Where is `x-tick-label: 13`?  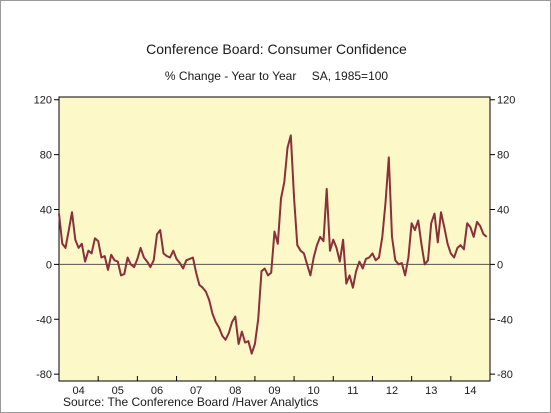 x-tick-label: 13 is located at coordinates (431, 391).